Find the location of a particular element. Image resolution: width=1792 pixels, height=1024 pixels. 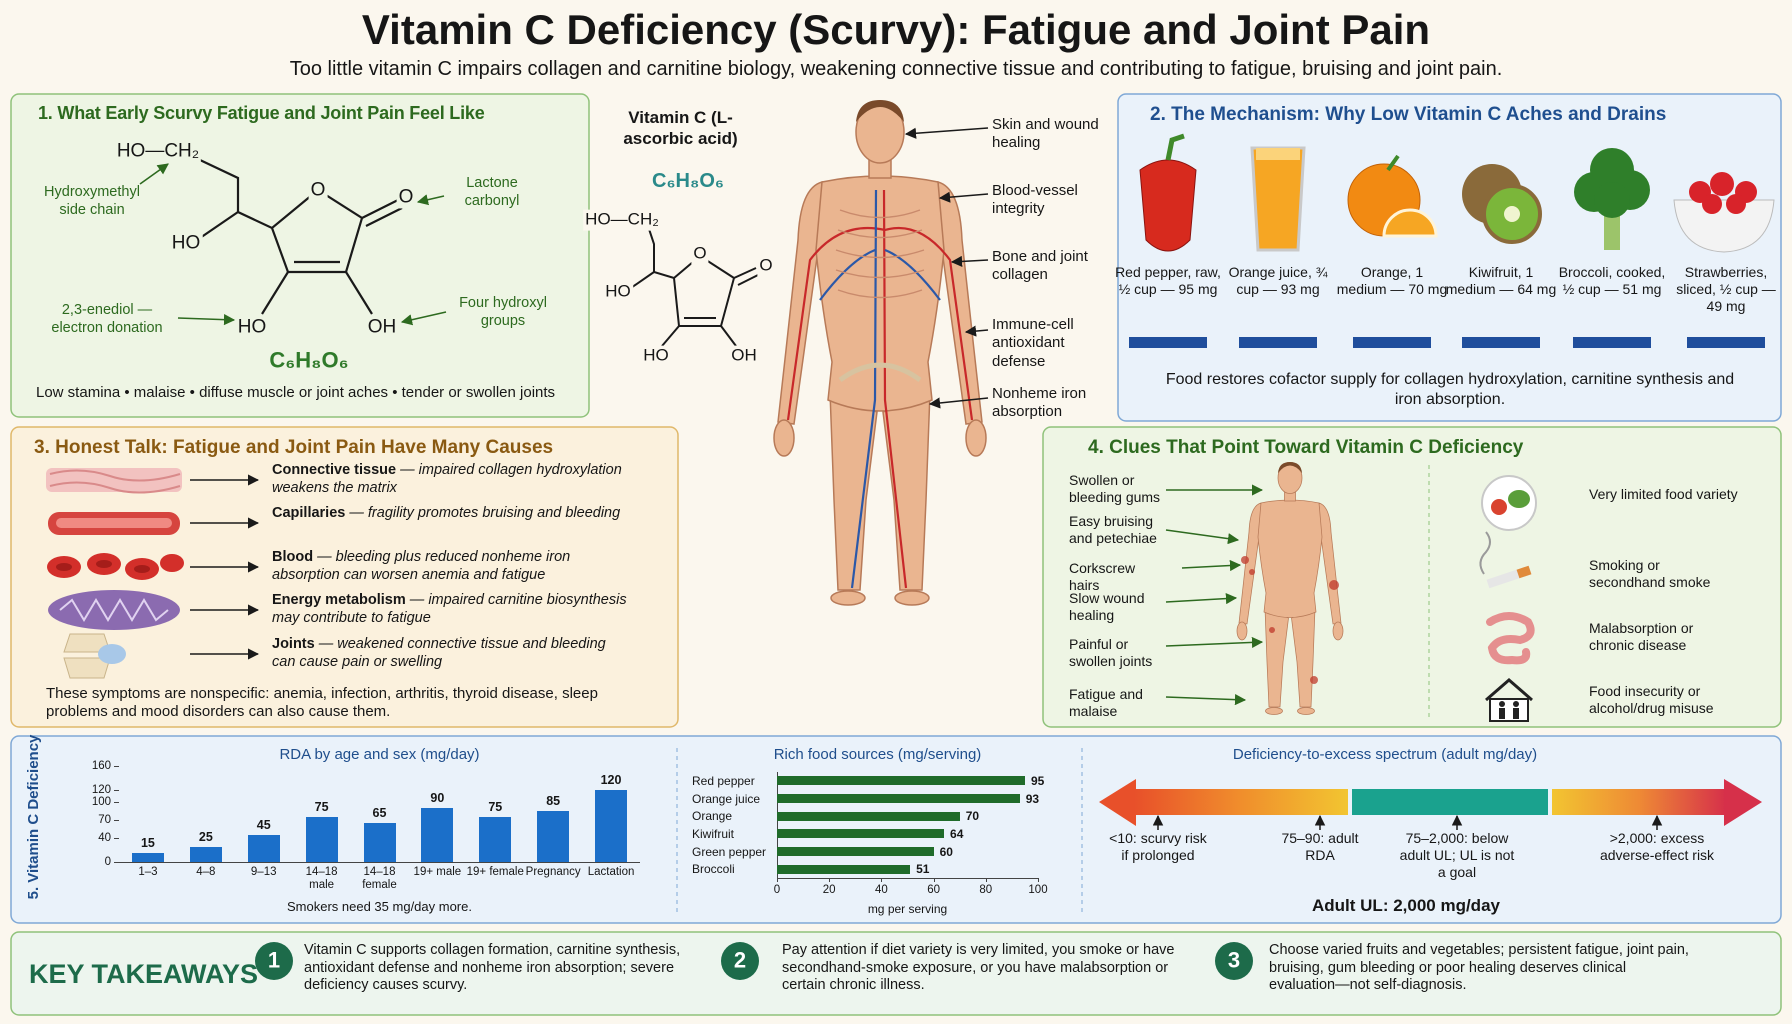

takeaway-number: 2 is located at coordinates (740, 960).